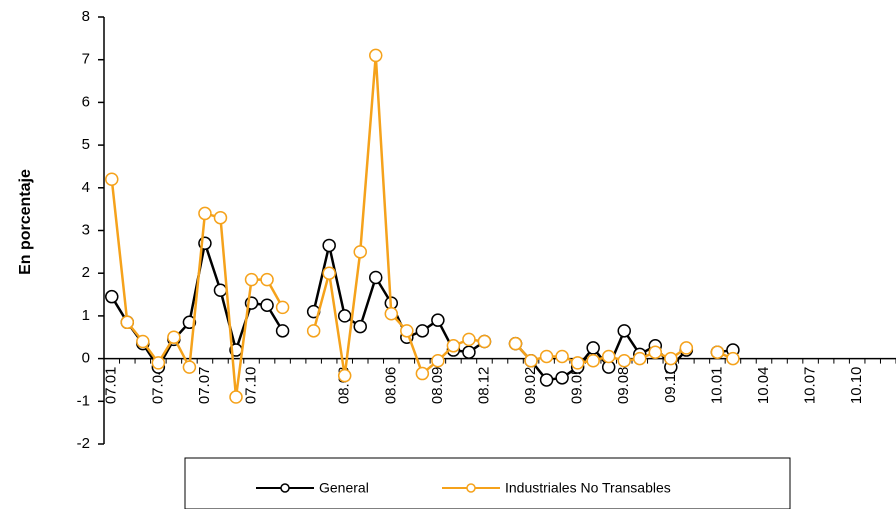 The image size is (896, 509). What do you see at coordinates (204, 386) in the screenshot?
I see `x-tick-label: 07.07` at bounding box center [204, 386].